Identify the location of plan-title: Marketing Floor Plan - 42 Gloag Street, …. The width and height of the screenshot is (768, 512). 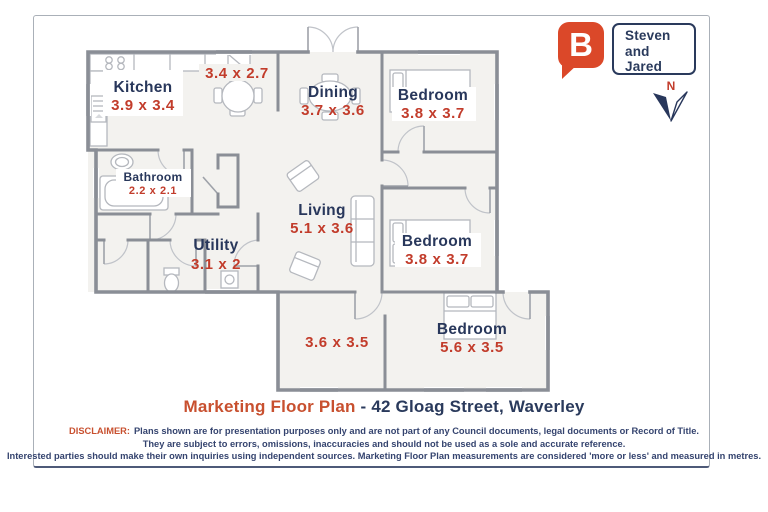
(384, 407).